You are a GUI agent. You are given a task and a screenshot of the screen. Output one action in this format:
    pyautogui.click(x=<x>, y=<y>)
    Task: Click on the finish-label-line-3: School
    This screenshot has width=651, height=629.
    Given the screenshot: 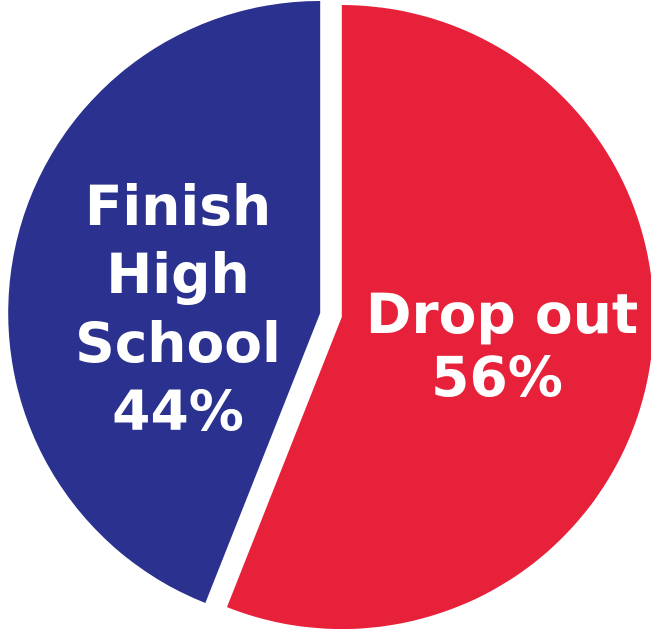 What is the action you would take?
    pyautogui.click(x=178, y=343)
    